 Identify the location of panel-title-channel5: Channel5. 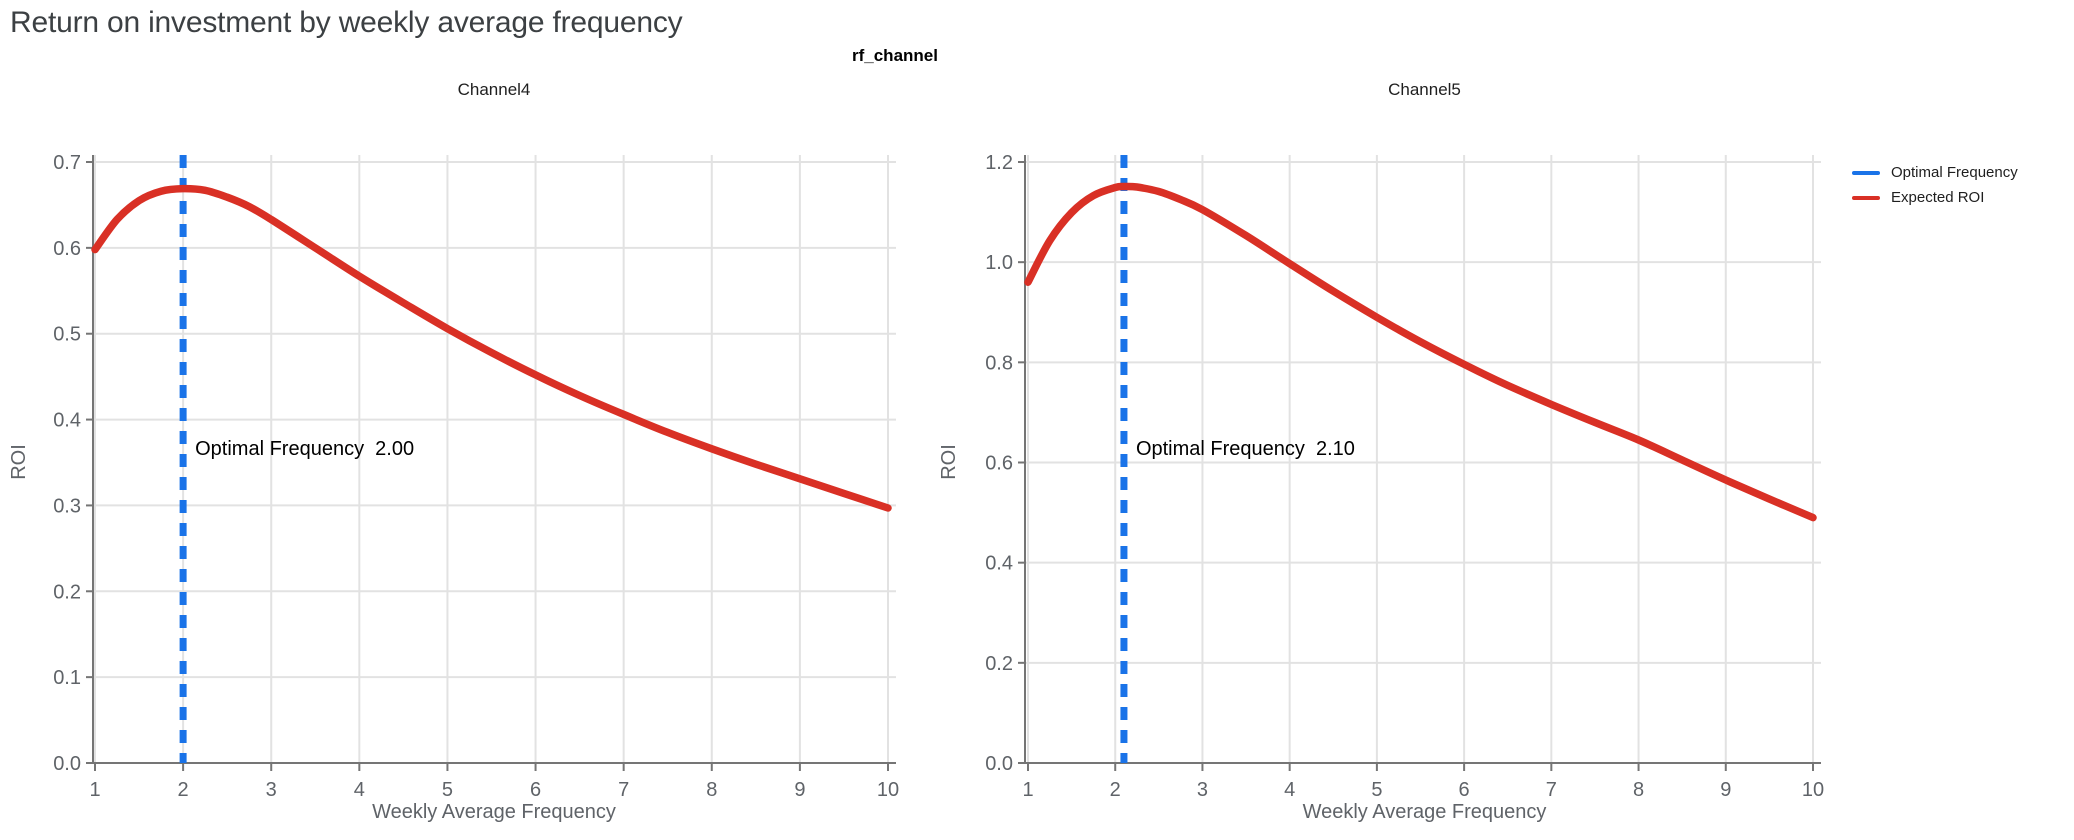
(1424, 89).